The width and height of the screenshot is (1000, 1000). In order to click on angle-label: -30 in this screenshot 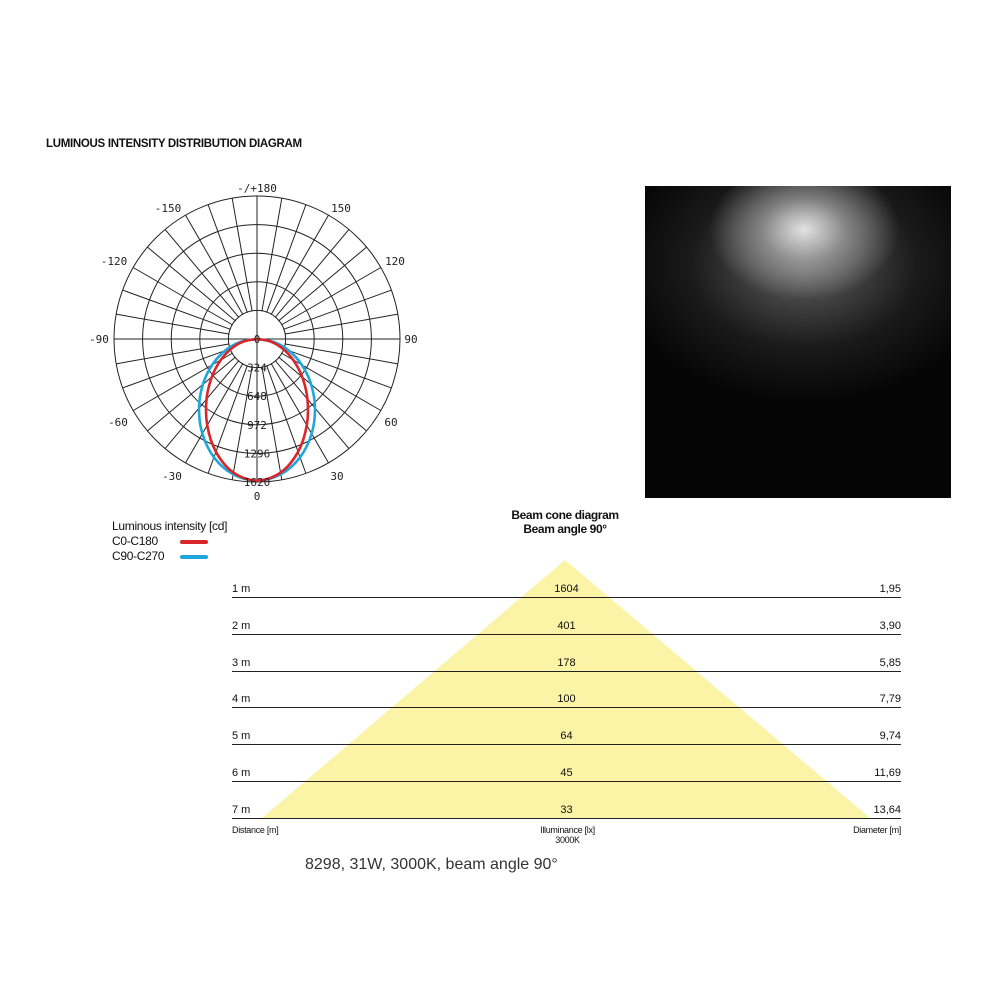, I will do `click(172, 476)`.